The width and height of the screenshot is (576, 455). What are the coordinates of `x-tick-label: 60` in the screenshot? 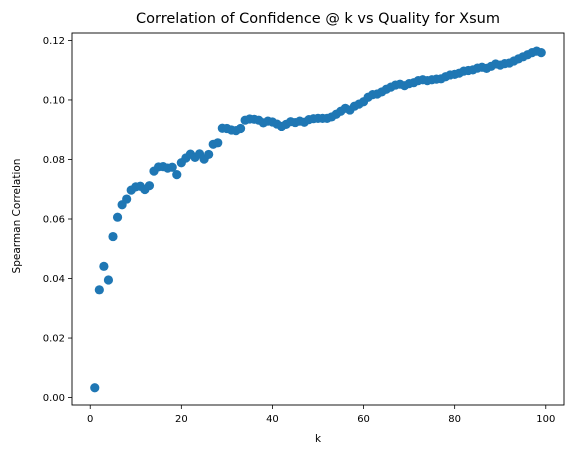 It's located at (363, 419).